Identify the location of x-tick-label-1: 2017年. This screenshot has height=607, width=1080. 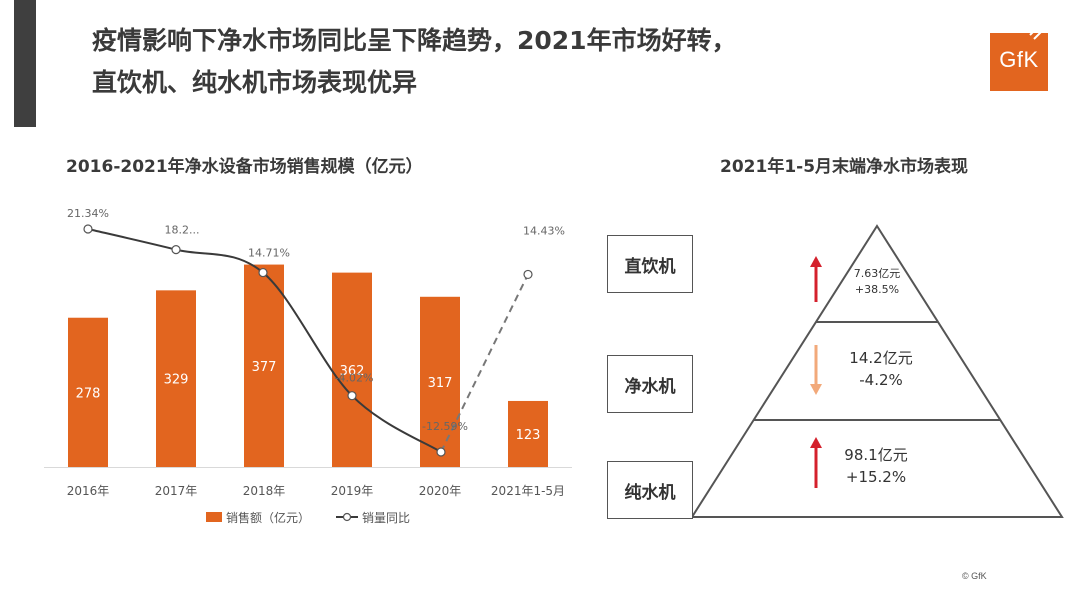
(176, 491).